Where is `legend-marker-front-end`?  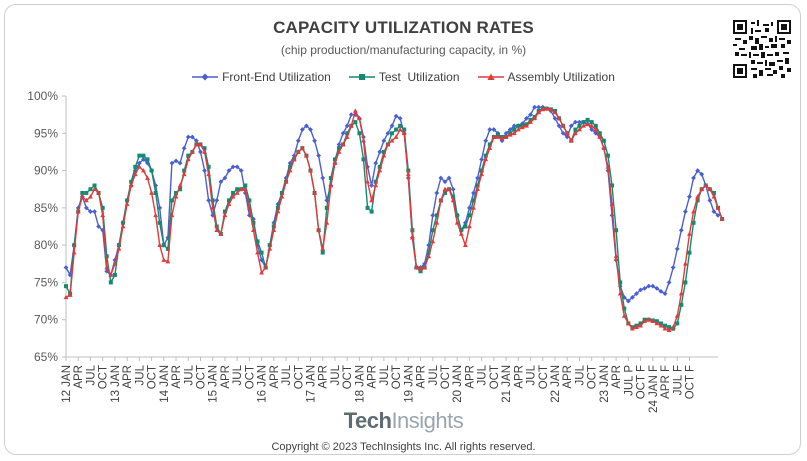 legend-marker-front-end is located at coordinates (205, 77).